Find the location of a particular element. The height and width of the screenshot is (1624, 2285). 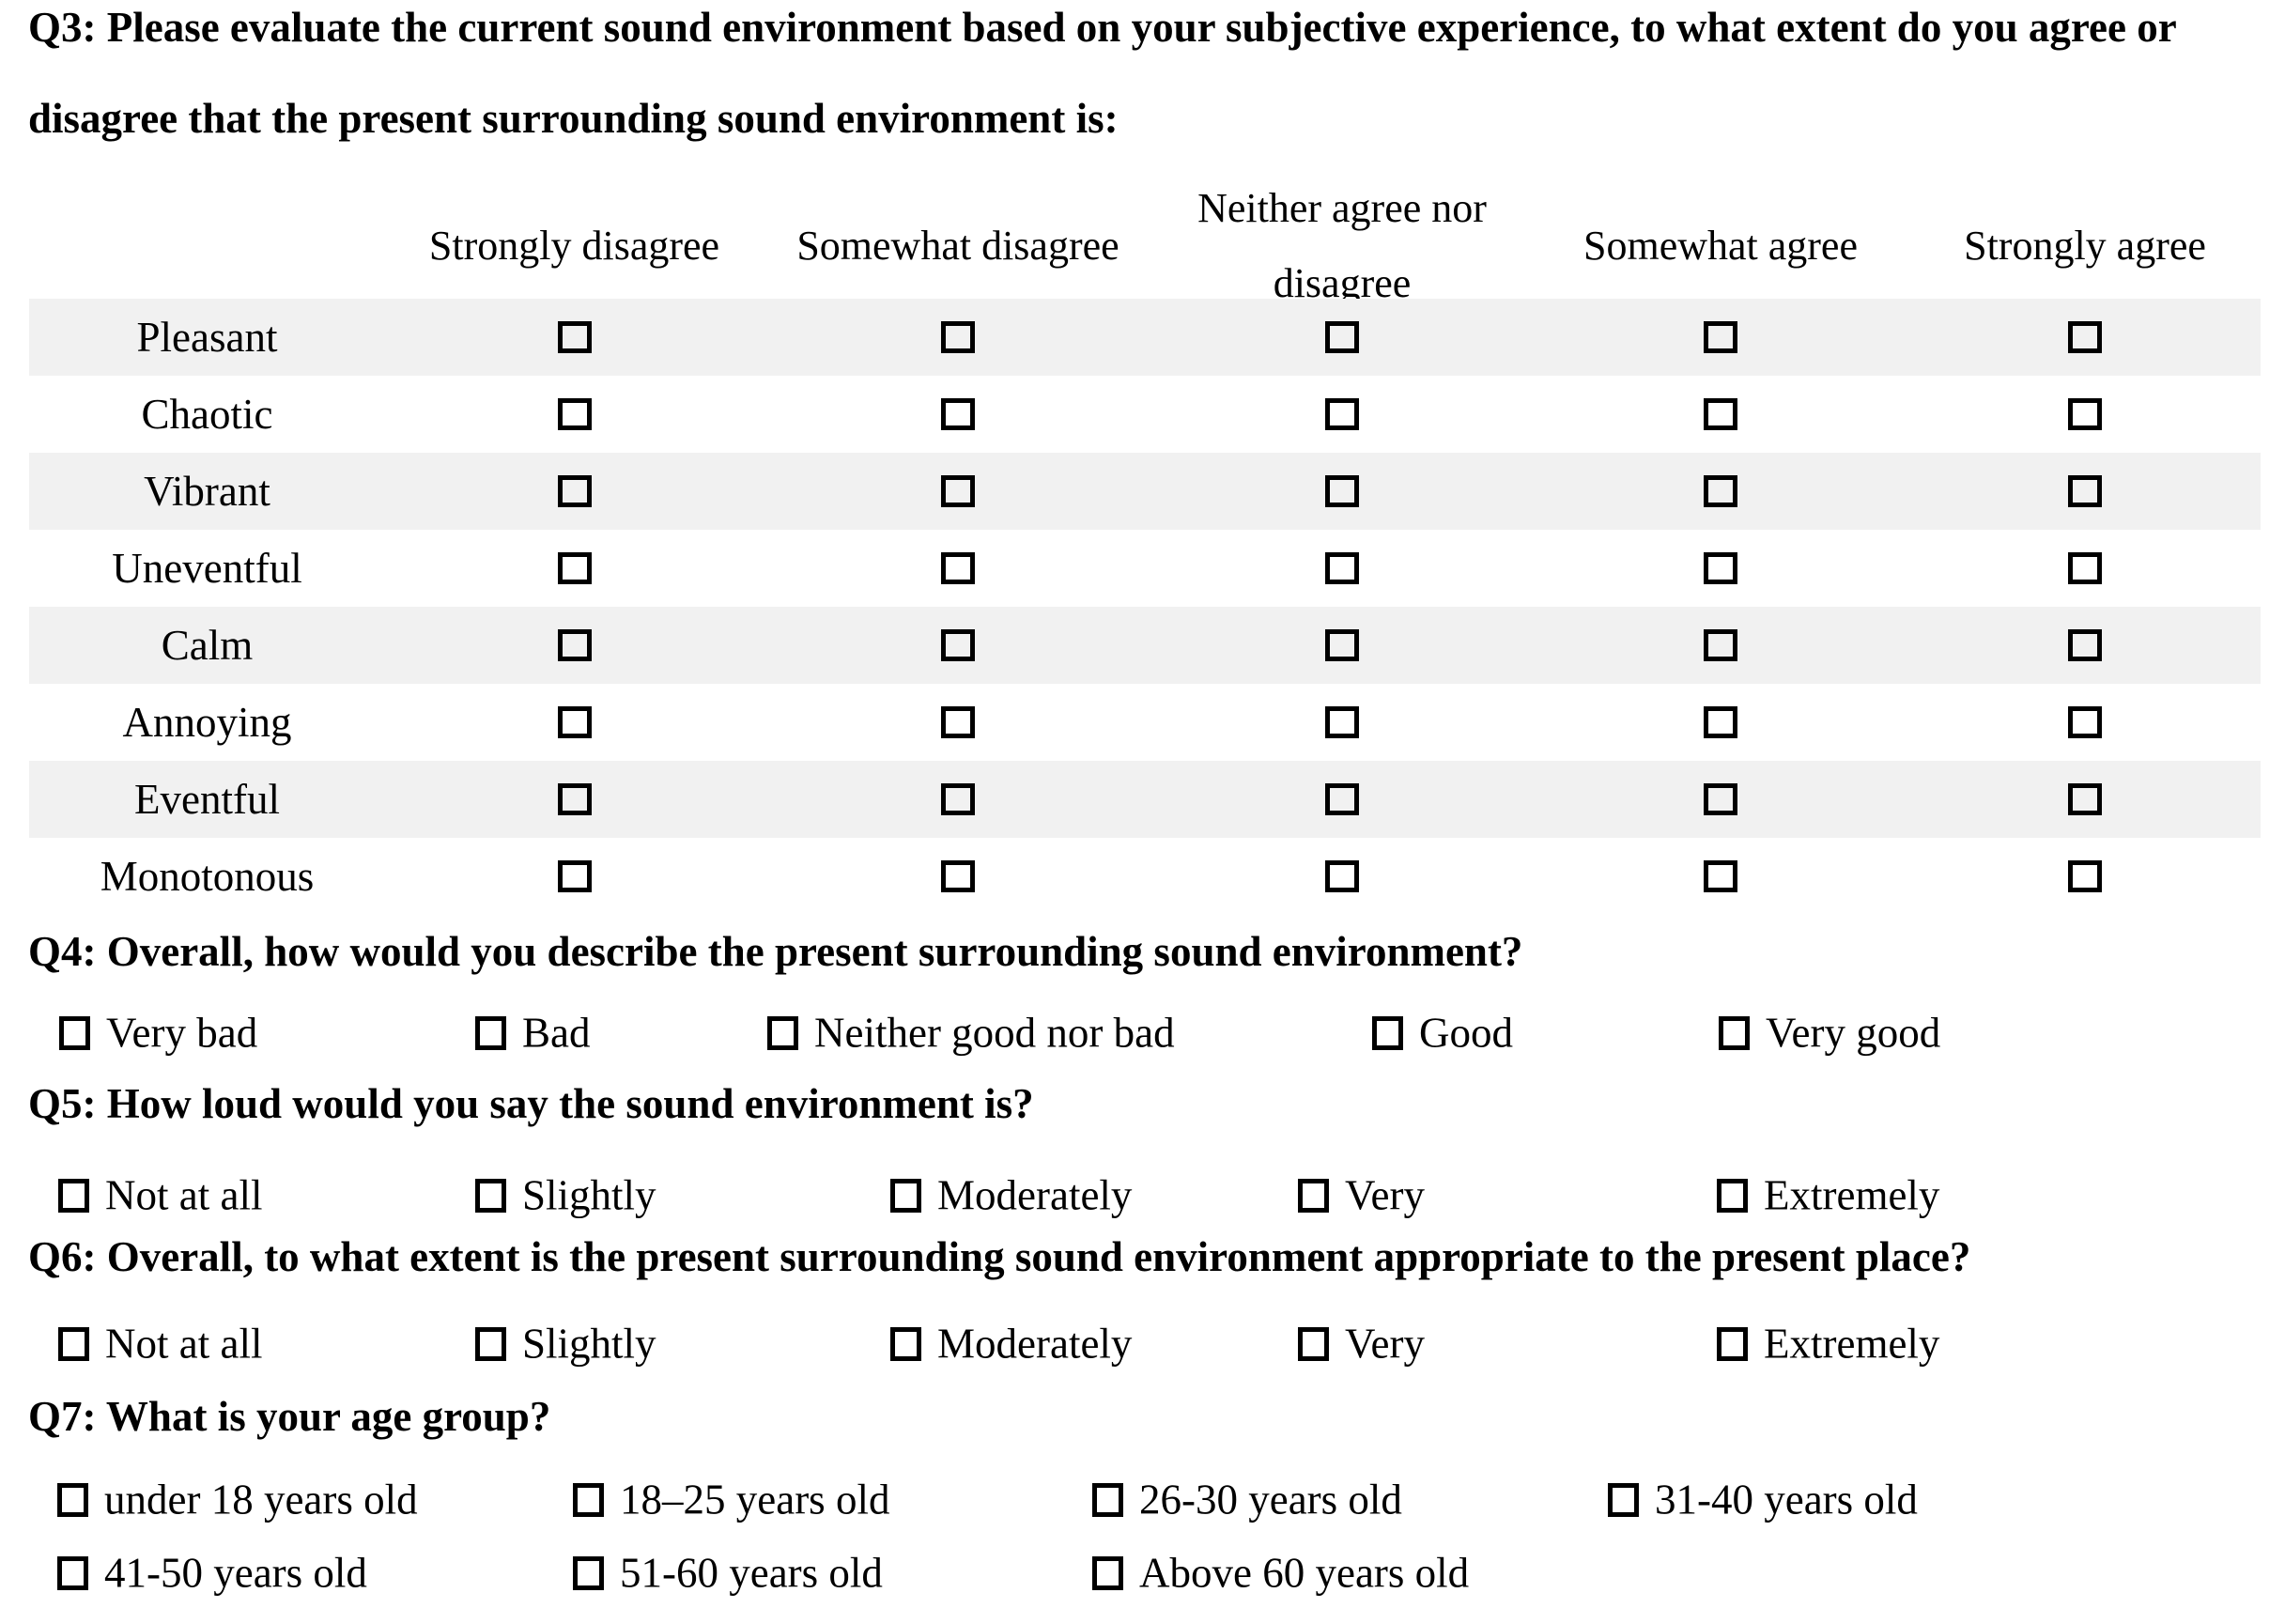

likert-row-label: Pleasant is located at coordinates (207, 337).